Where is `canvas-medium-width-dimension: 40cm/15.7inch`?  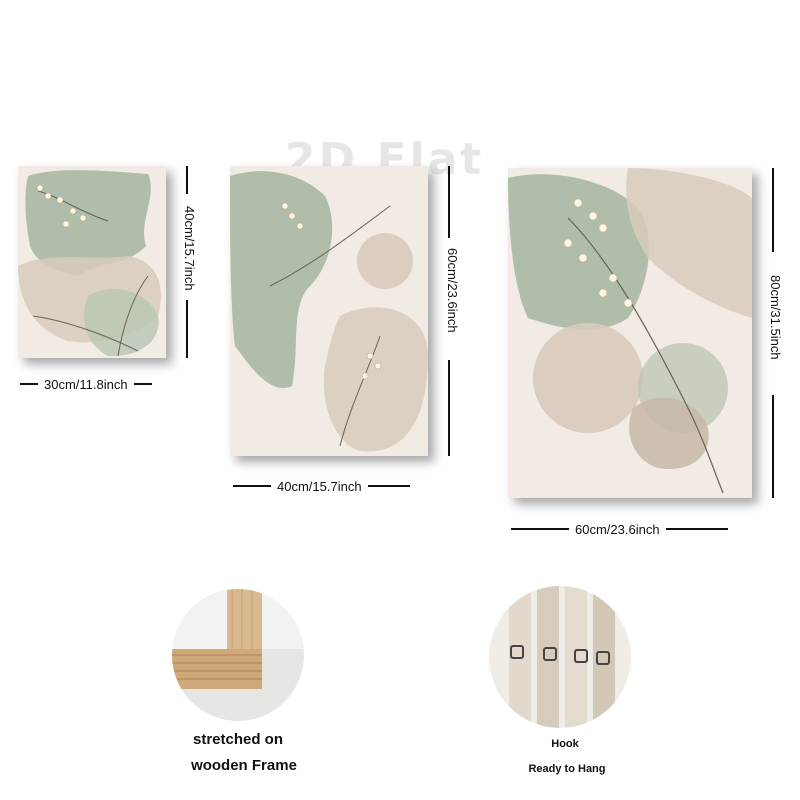
canvas-medium-width-dimension: 40cm/15.7inch is located at coordinates (321, 486).